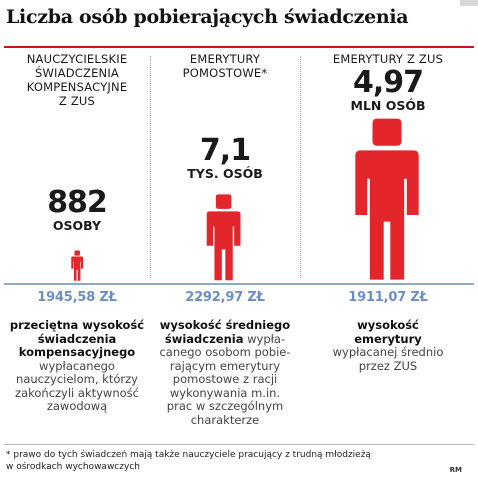 Image resolution: width=478 pixels, height=484 pixels. I want to click on count-value: 7,1, so click(225, 150).